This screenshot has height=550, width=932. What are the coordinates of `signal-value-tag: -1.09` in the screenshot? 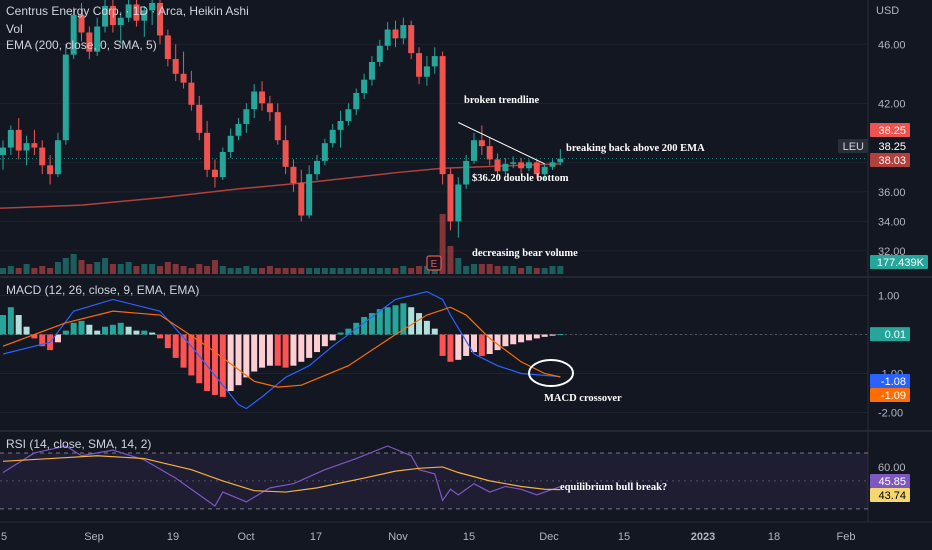 It's located at (893, 396).